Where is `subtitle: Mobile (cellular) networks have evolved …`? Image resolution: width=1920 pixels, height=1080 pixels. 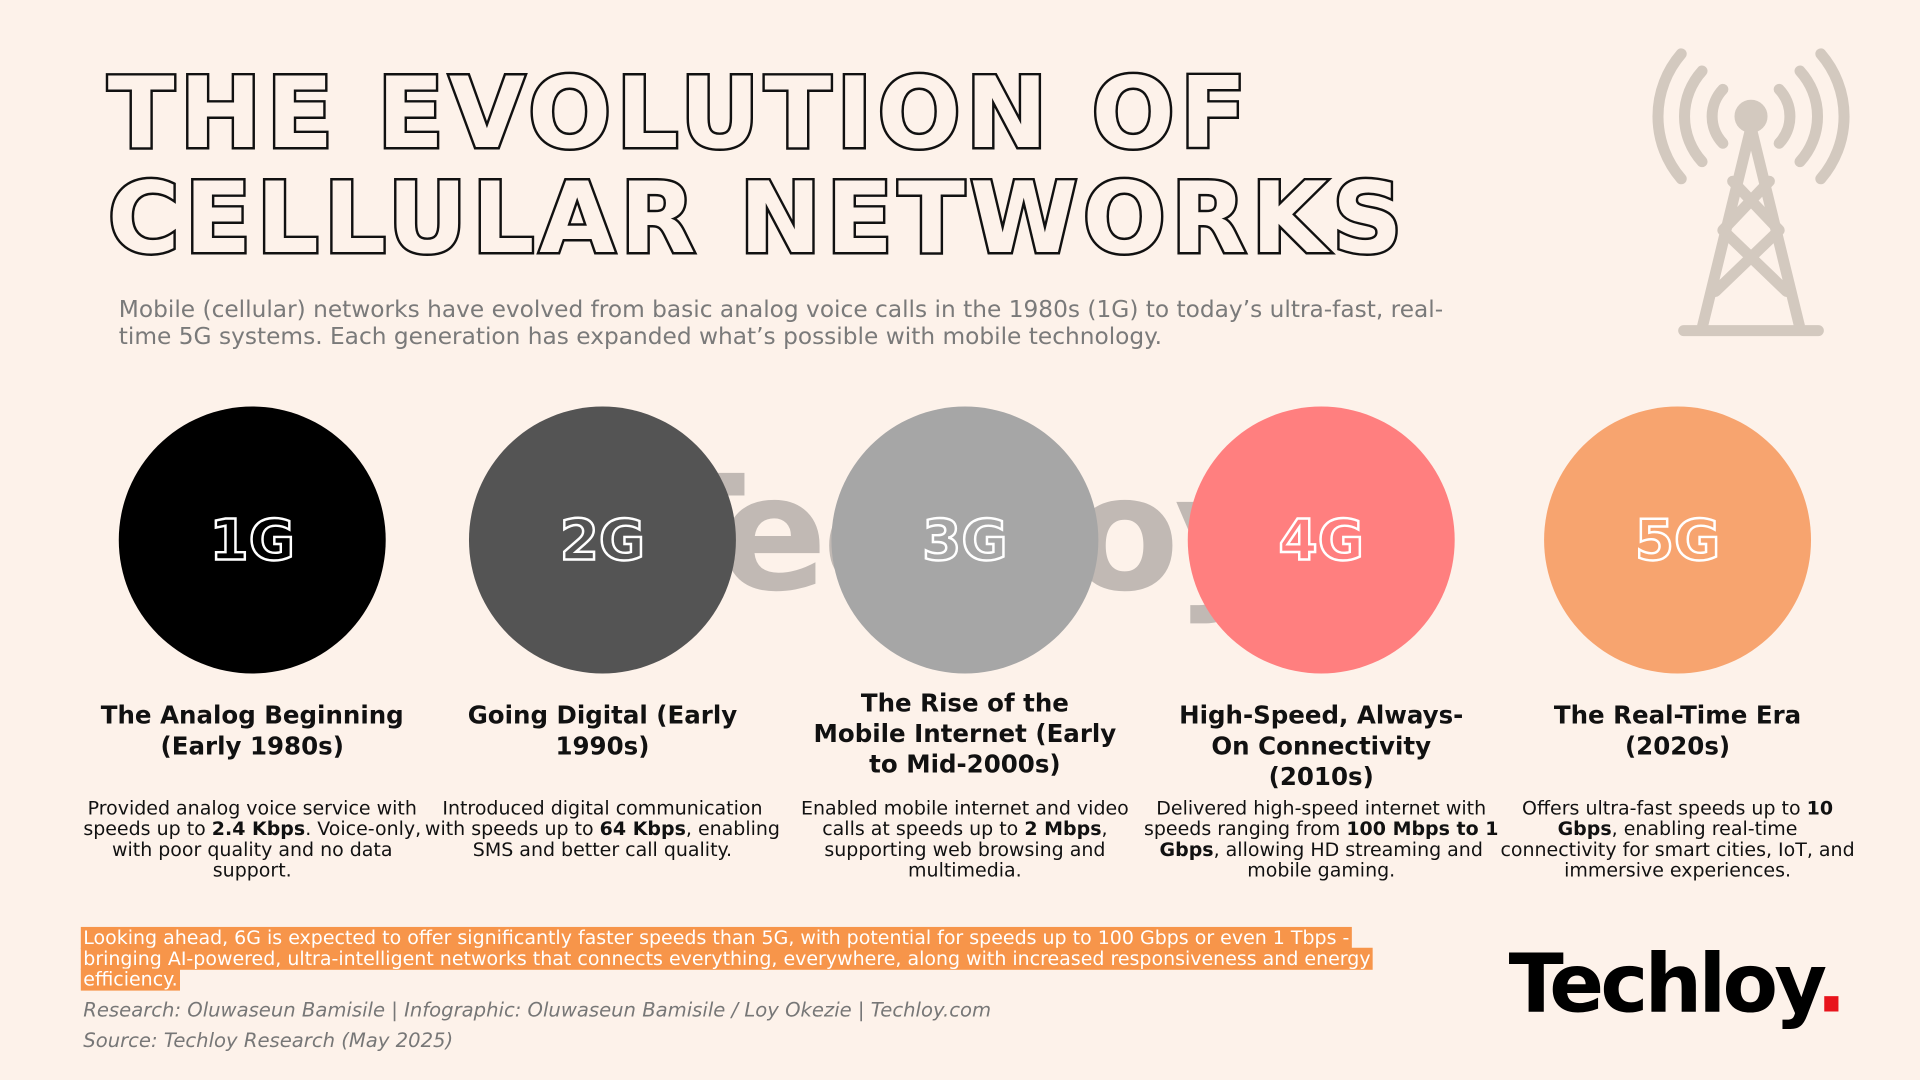 subtitle: Mobile (cellular) networks have evolved … is located at coordinates (781, 323).